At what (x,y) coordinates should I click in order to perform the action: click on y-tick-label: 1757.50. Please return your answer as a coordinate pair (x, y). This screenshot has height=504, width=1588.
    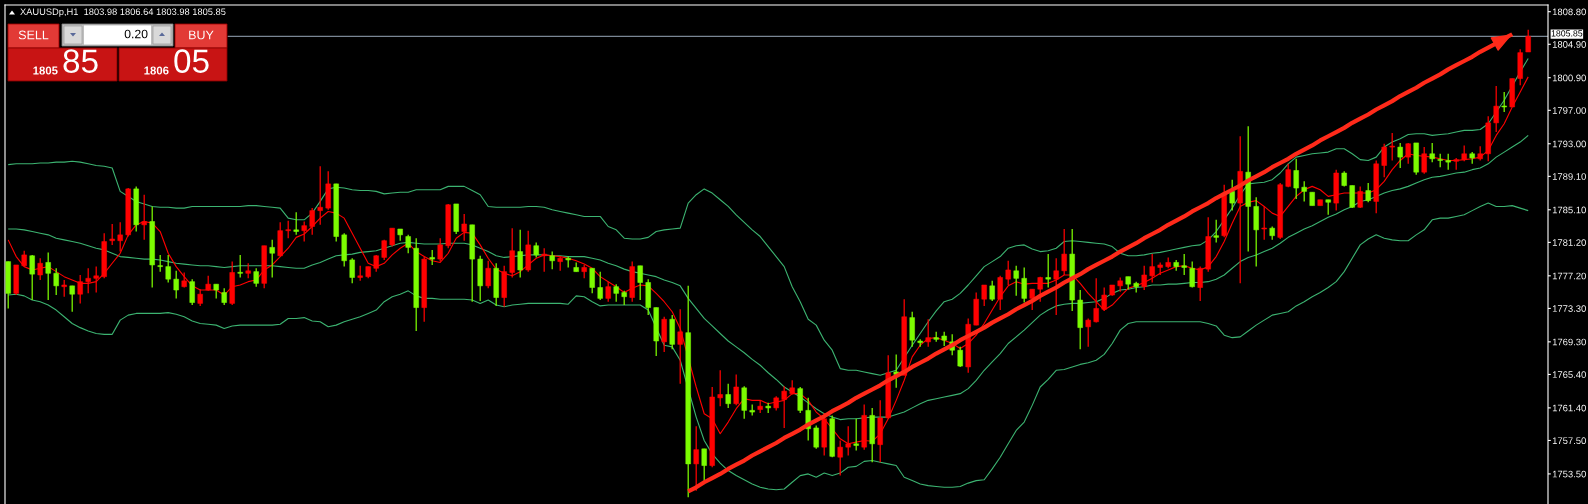
    Looking at the image, I should click on (1569, 440).